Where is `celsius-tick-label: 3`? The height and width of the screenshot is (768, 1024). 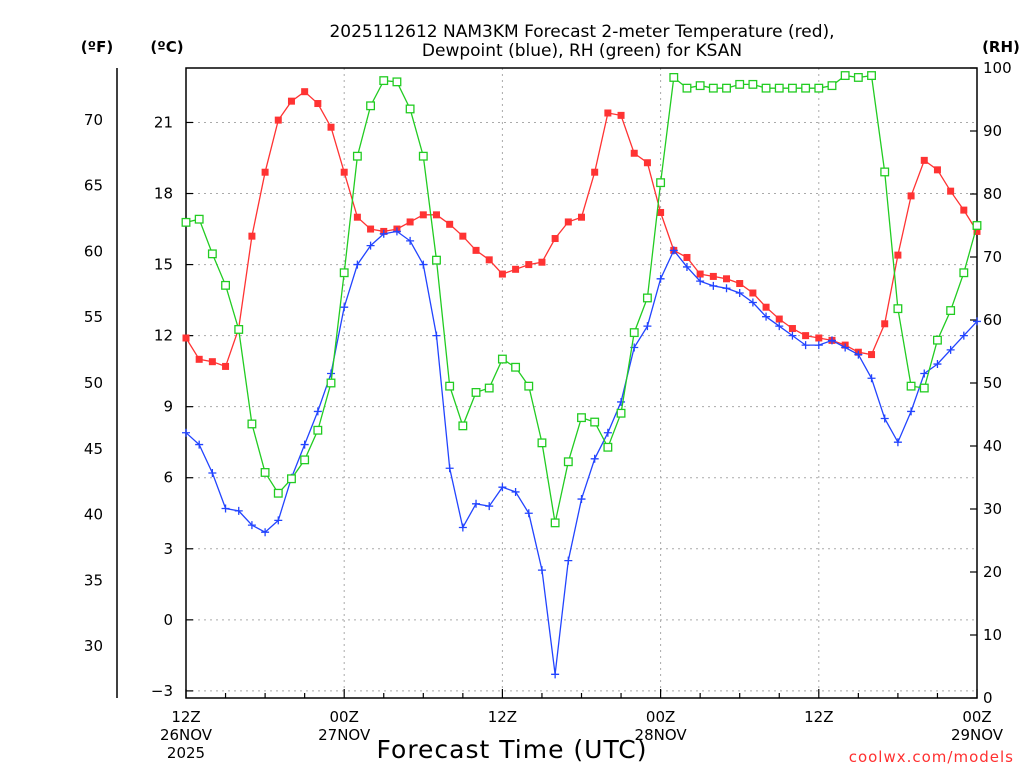
celsius-tick-label: 3 is located at coordinates (168, 549).